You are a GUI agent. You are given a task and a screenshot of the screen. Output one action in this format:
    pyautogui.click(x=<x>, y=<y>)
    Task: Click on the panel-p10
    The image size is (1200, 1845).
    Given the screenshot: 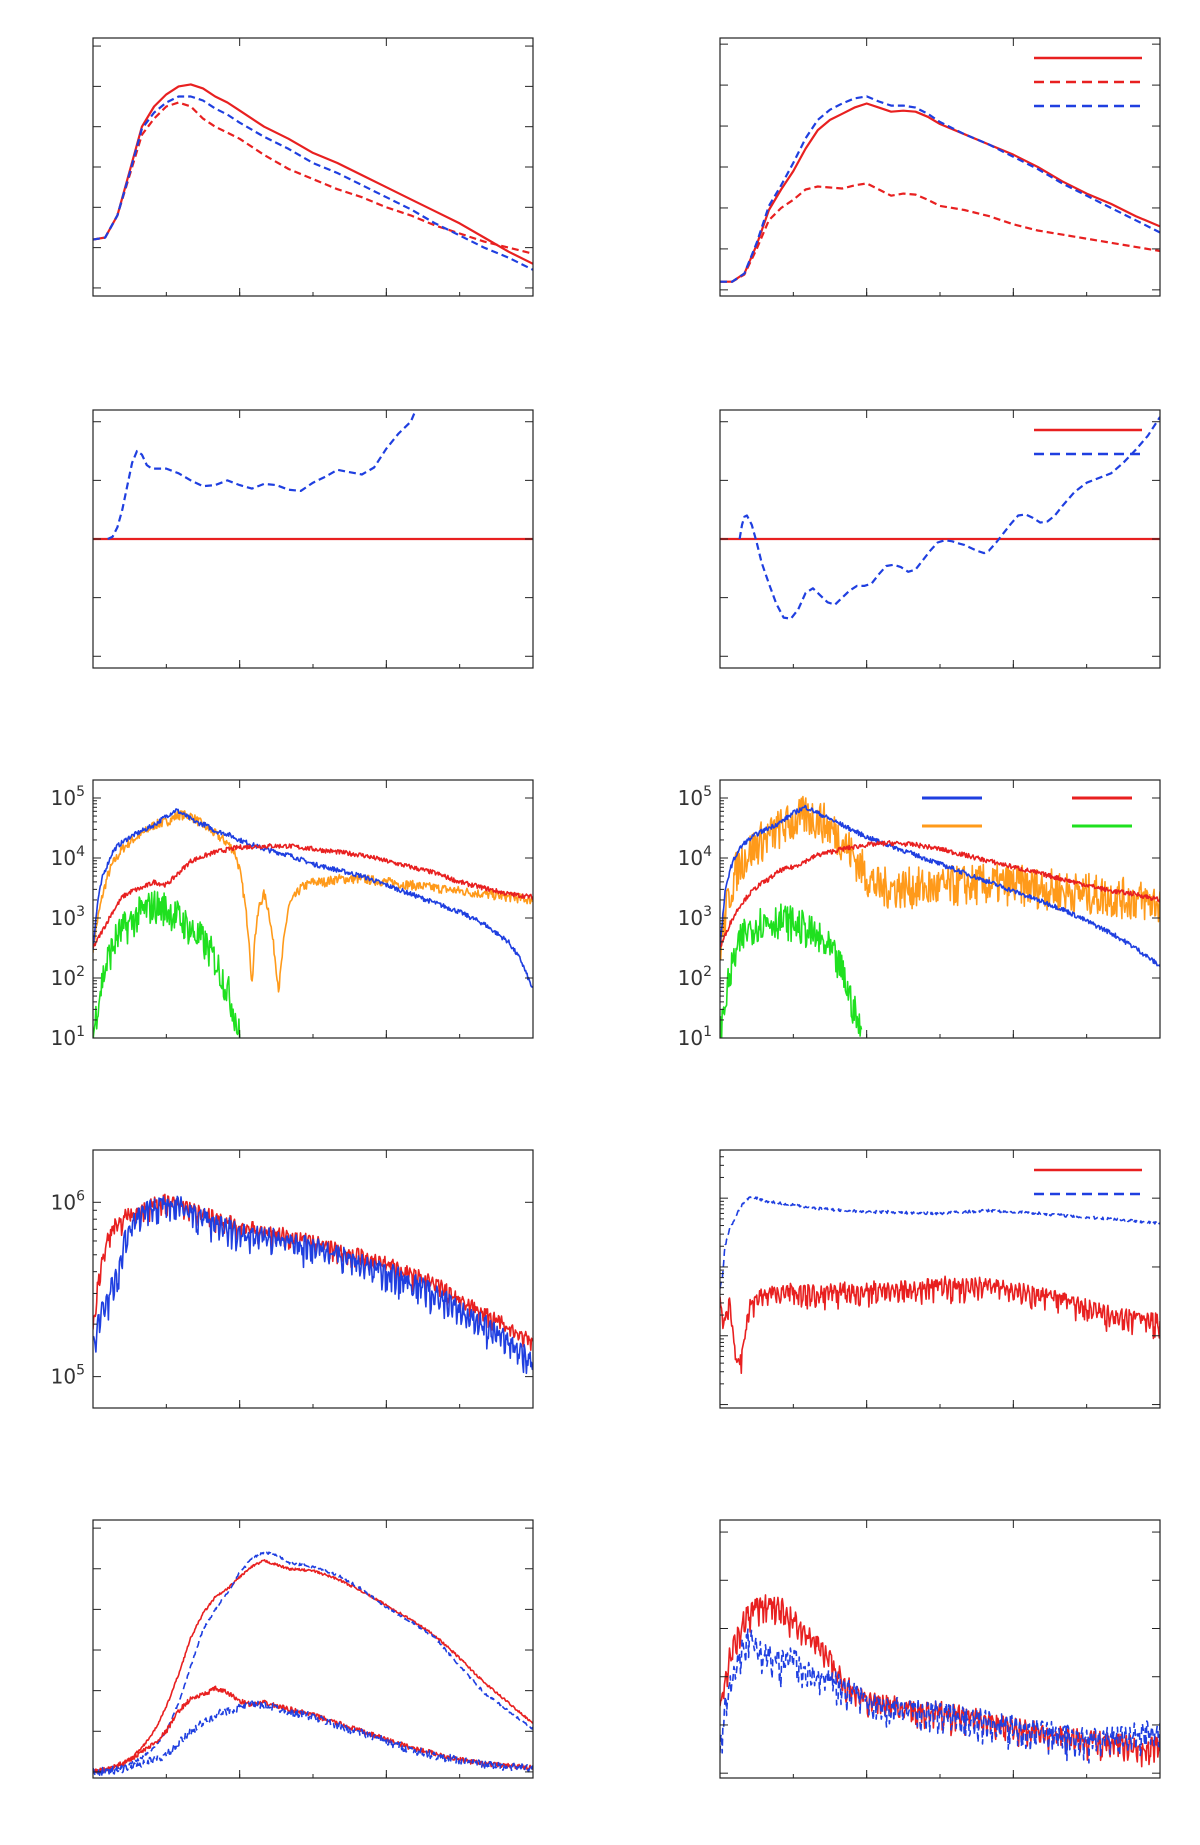 What is the action you would take?
    pyautogui.click(x=940, y=1649)
    